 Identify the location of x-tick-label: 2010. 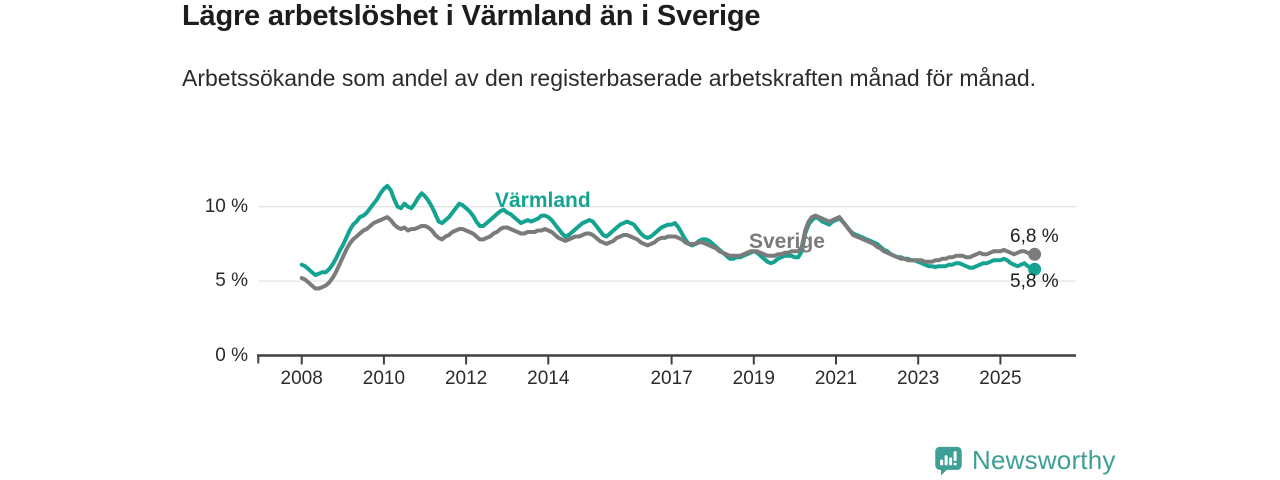
(384, 378).